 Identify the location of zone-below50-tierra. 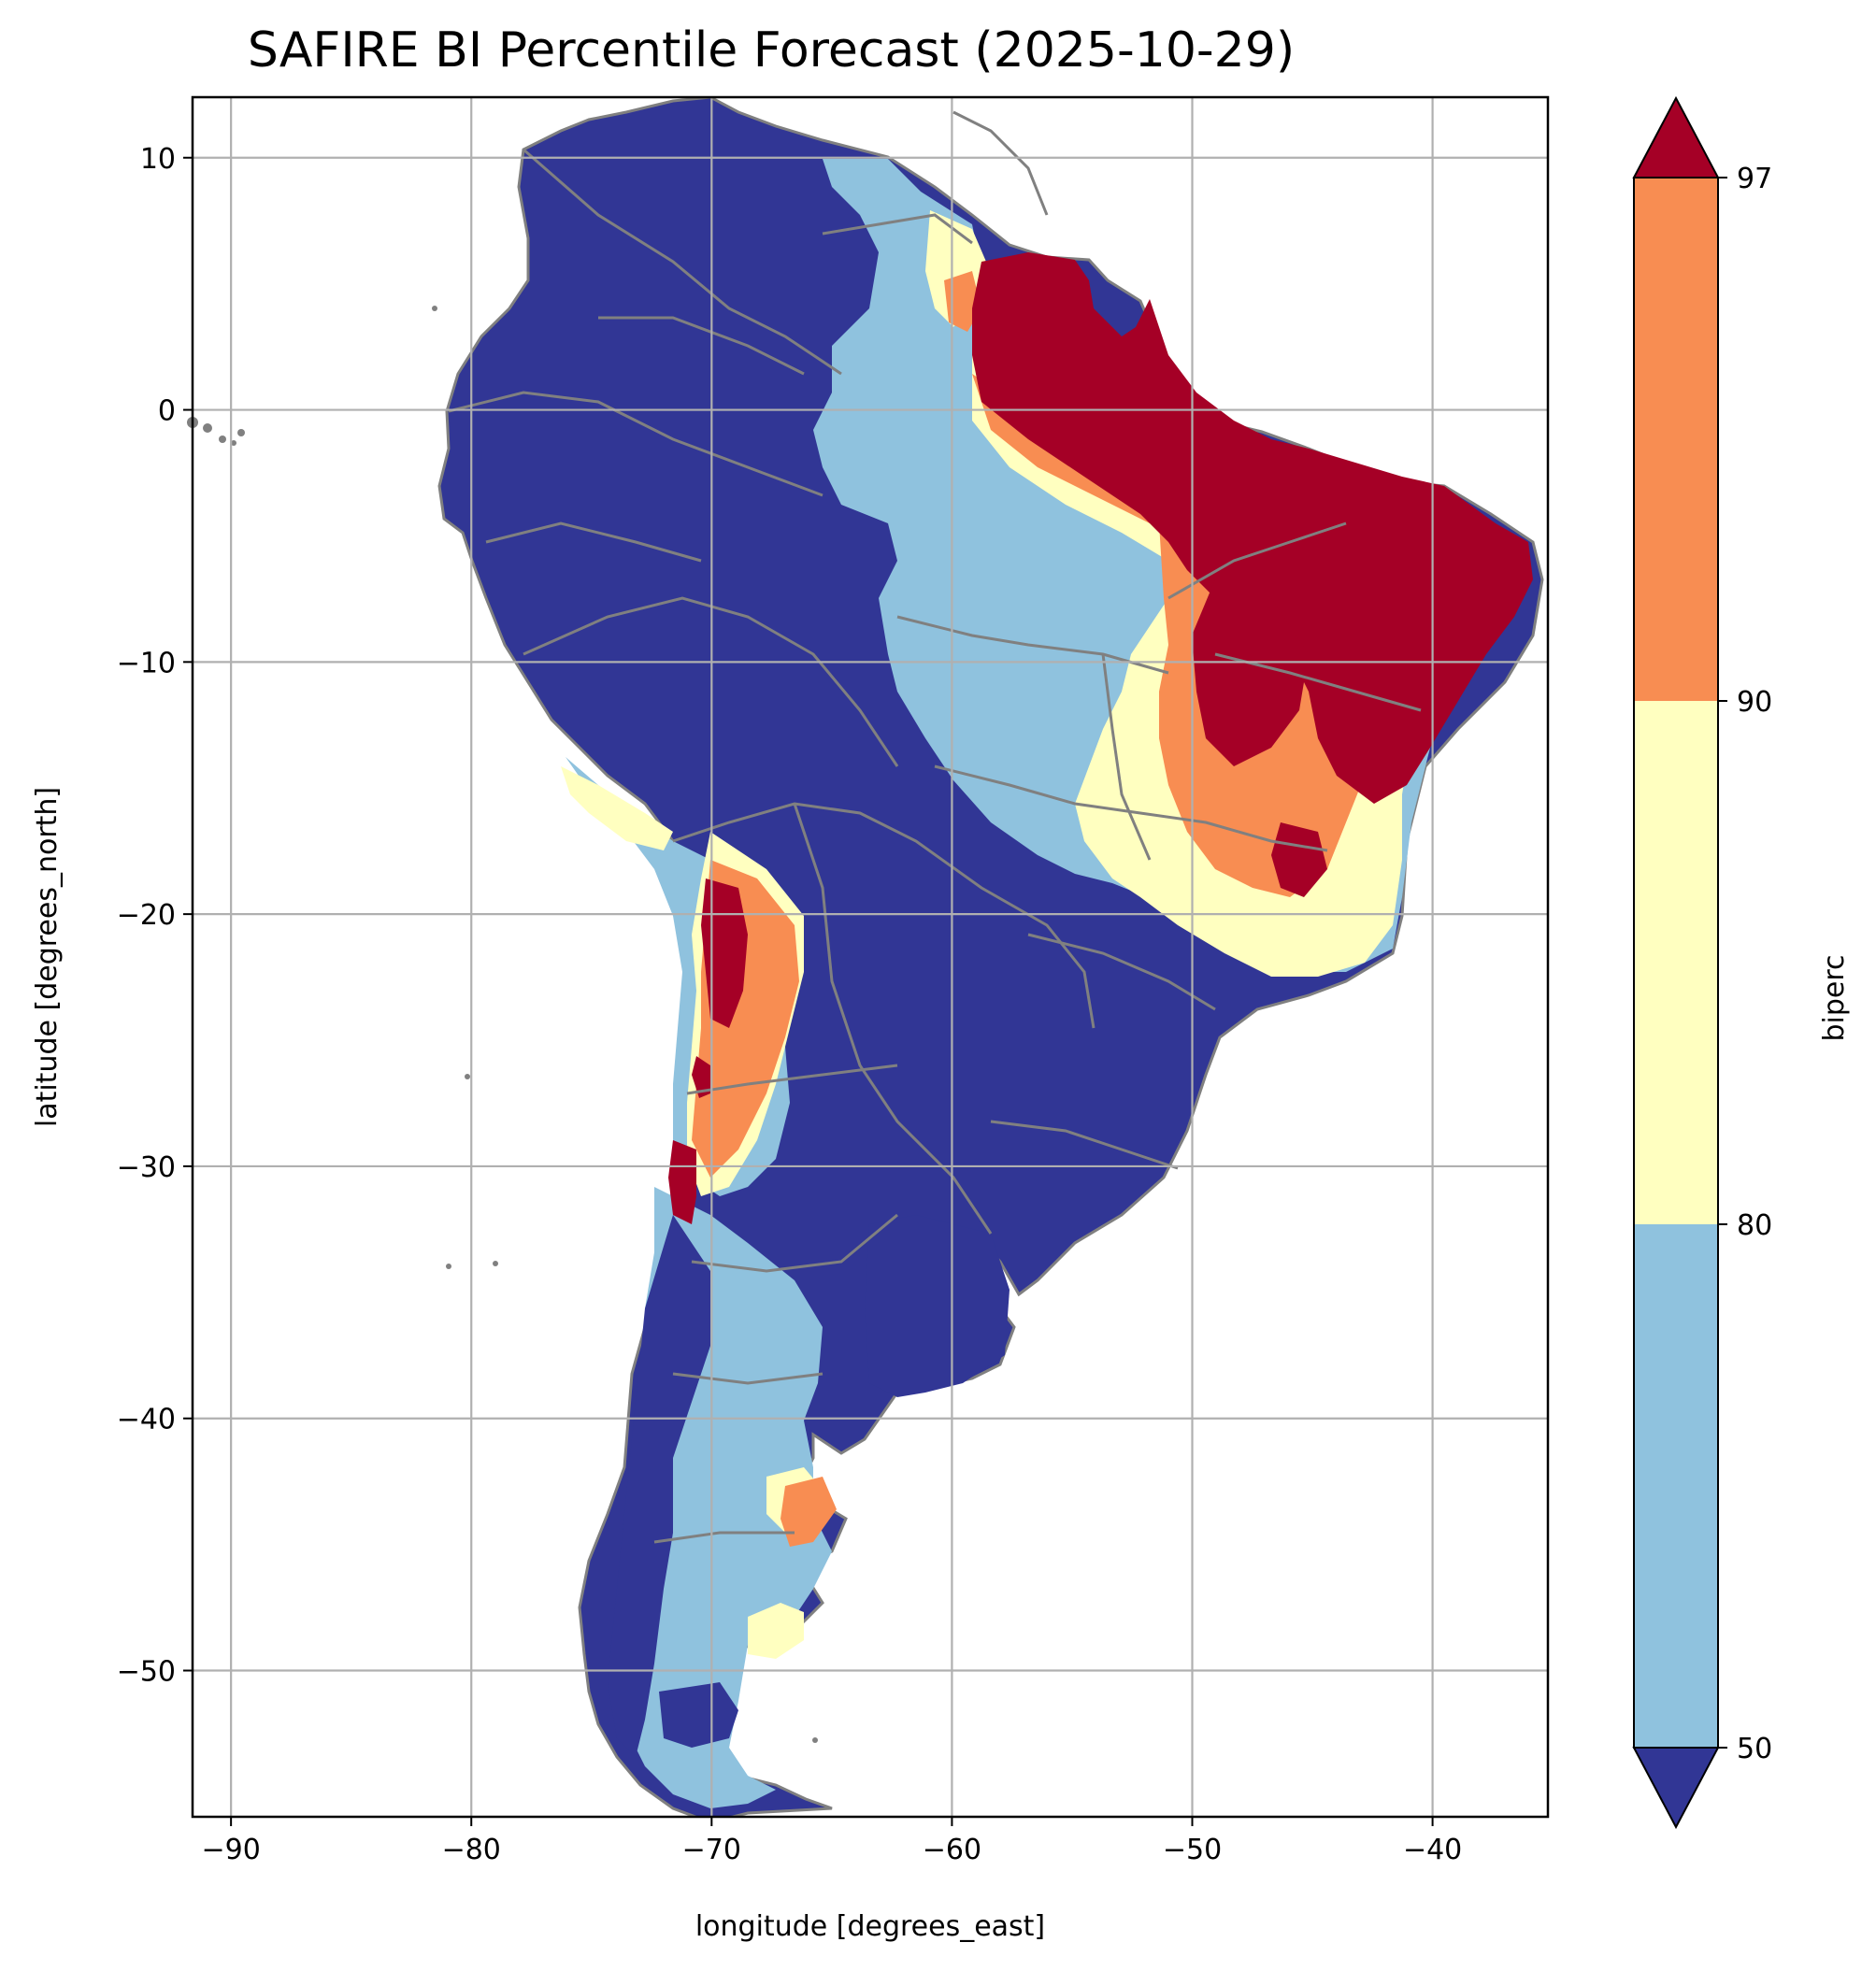
(699, 1715).